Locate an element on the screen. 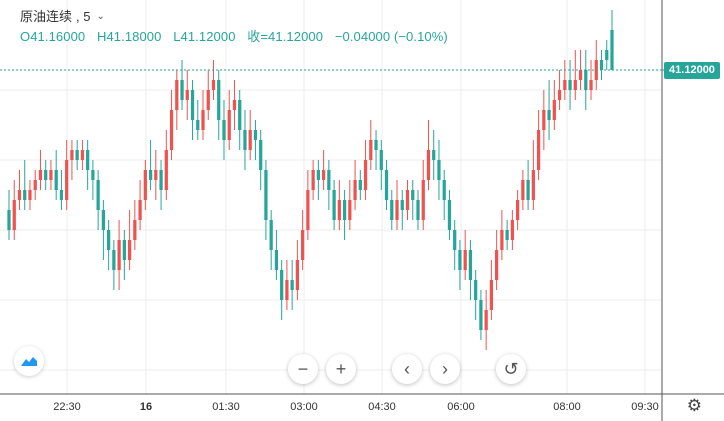  time-tick-label: 01:30 is located at coordinates (226, 407).